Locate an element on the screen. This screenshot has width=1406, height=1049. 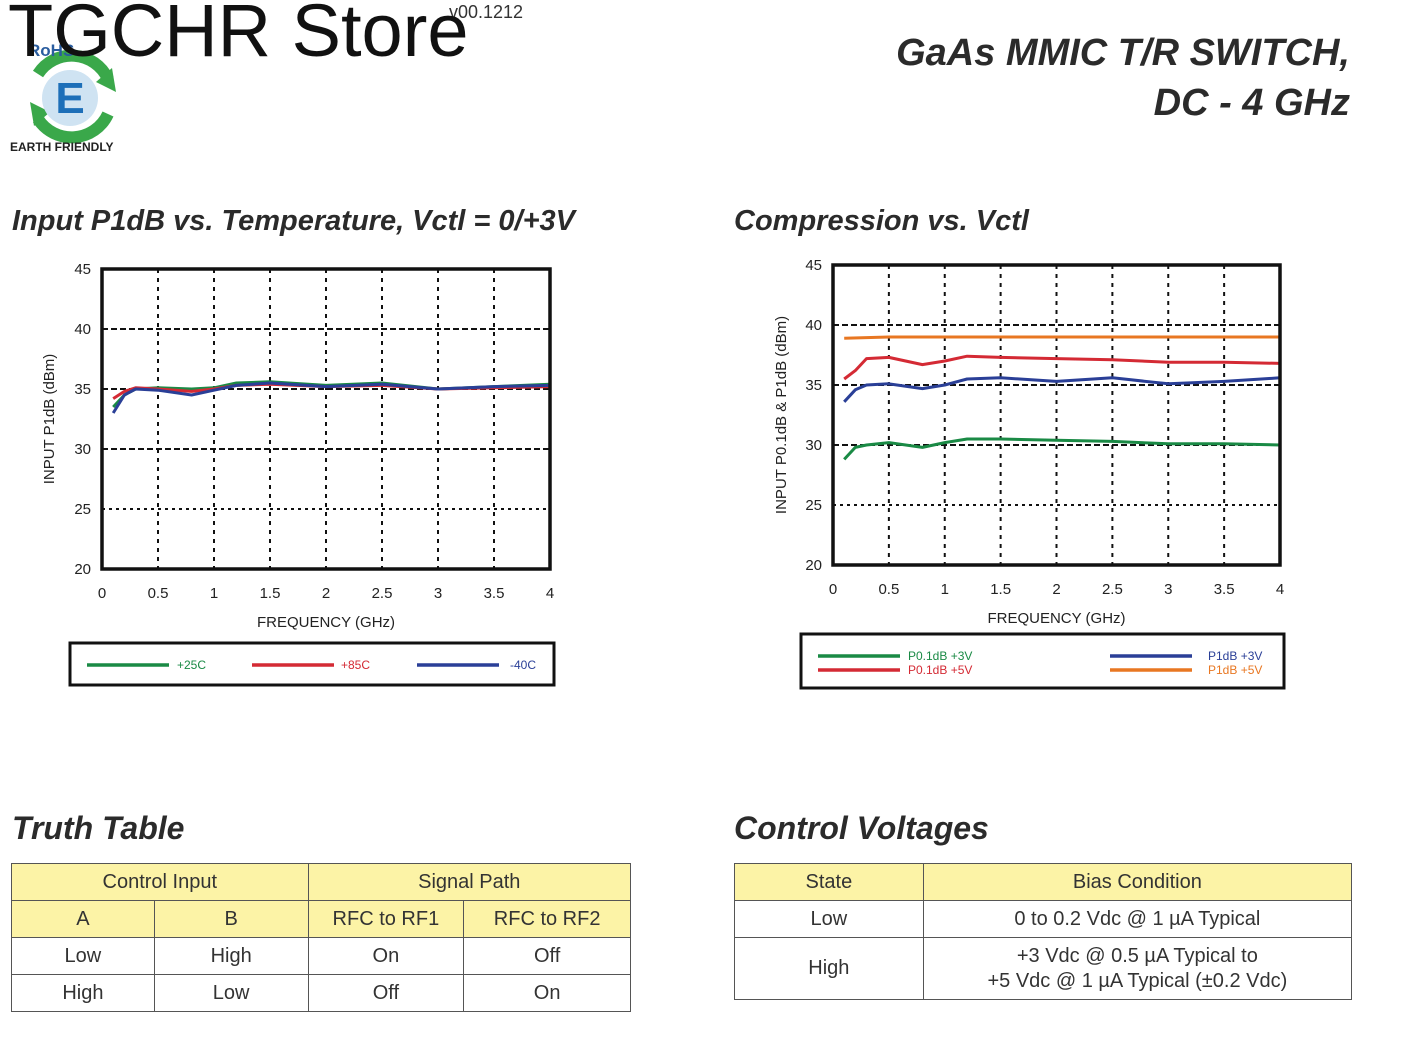
svg-text: EARTH FRIENDLY is located at coordinates (62, 147).